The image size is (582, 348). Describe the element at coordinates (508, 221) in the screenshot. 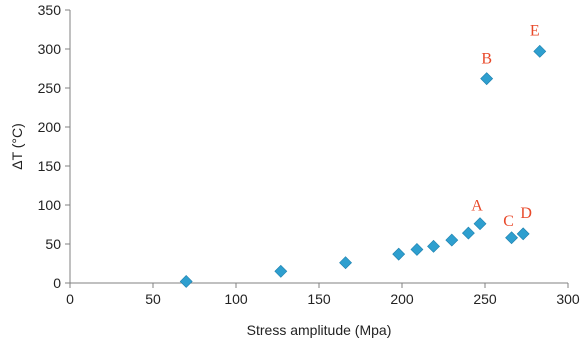

I see `annotation-label: C` at that location.